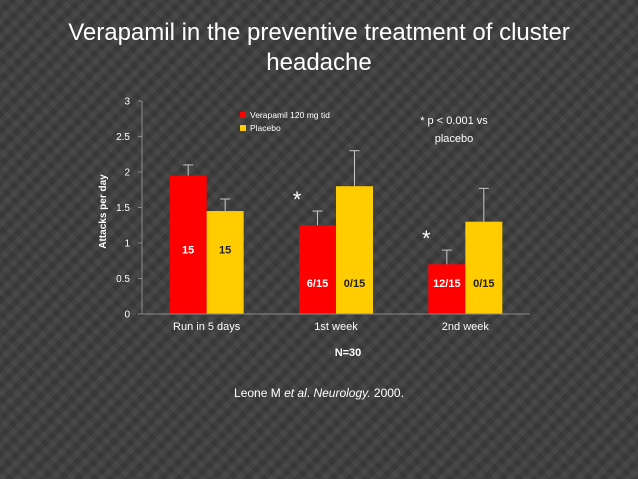 The width and height of the screenshot is (638, 479). What do you see at coordinates (342, 393) in the screenshot?
I see `citation-journal: Neurology.` at bounding box center [342, 393].